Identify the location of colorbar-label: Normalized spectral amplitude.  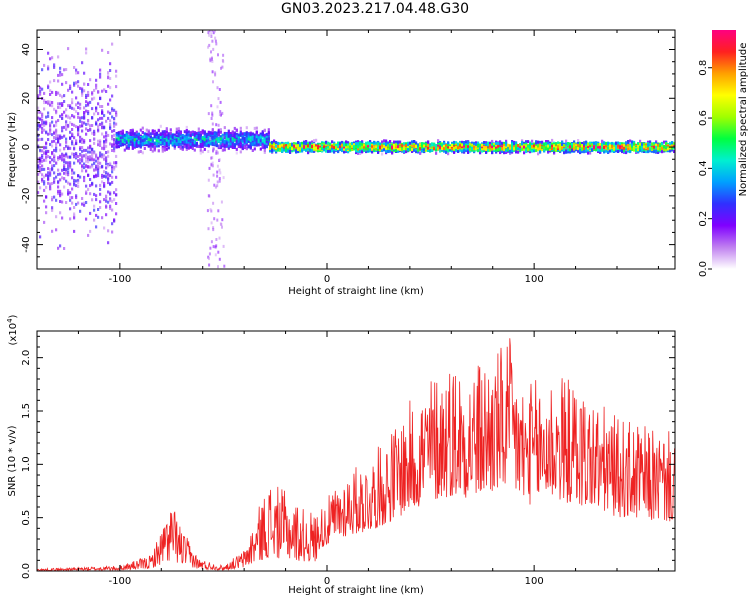
(743, 120).